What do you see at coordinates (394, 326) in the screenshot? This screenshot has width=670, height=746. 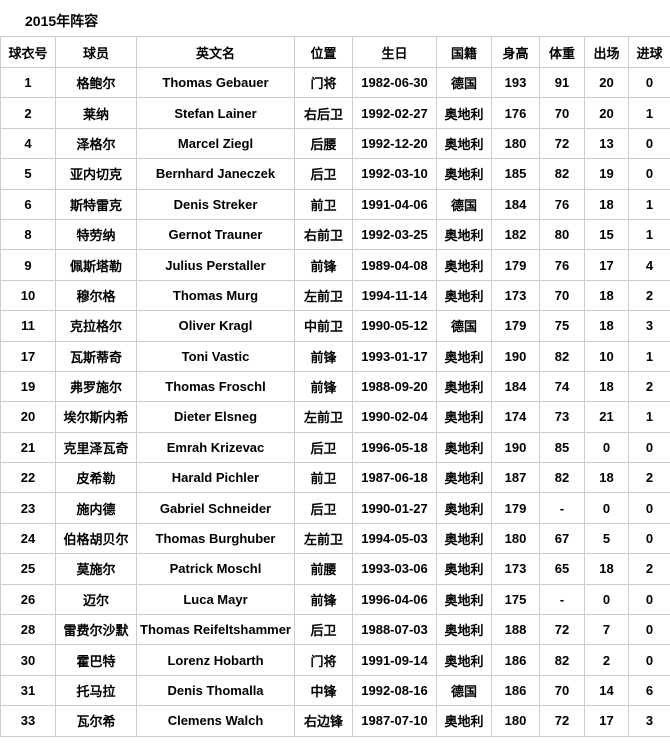 I see `table-cell: 1990-05-12` at bounding box center [394, 326].